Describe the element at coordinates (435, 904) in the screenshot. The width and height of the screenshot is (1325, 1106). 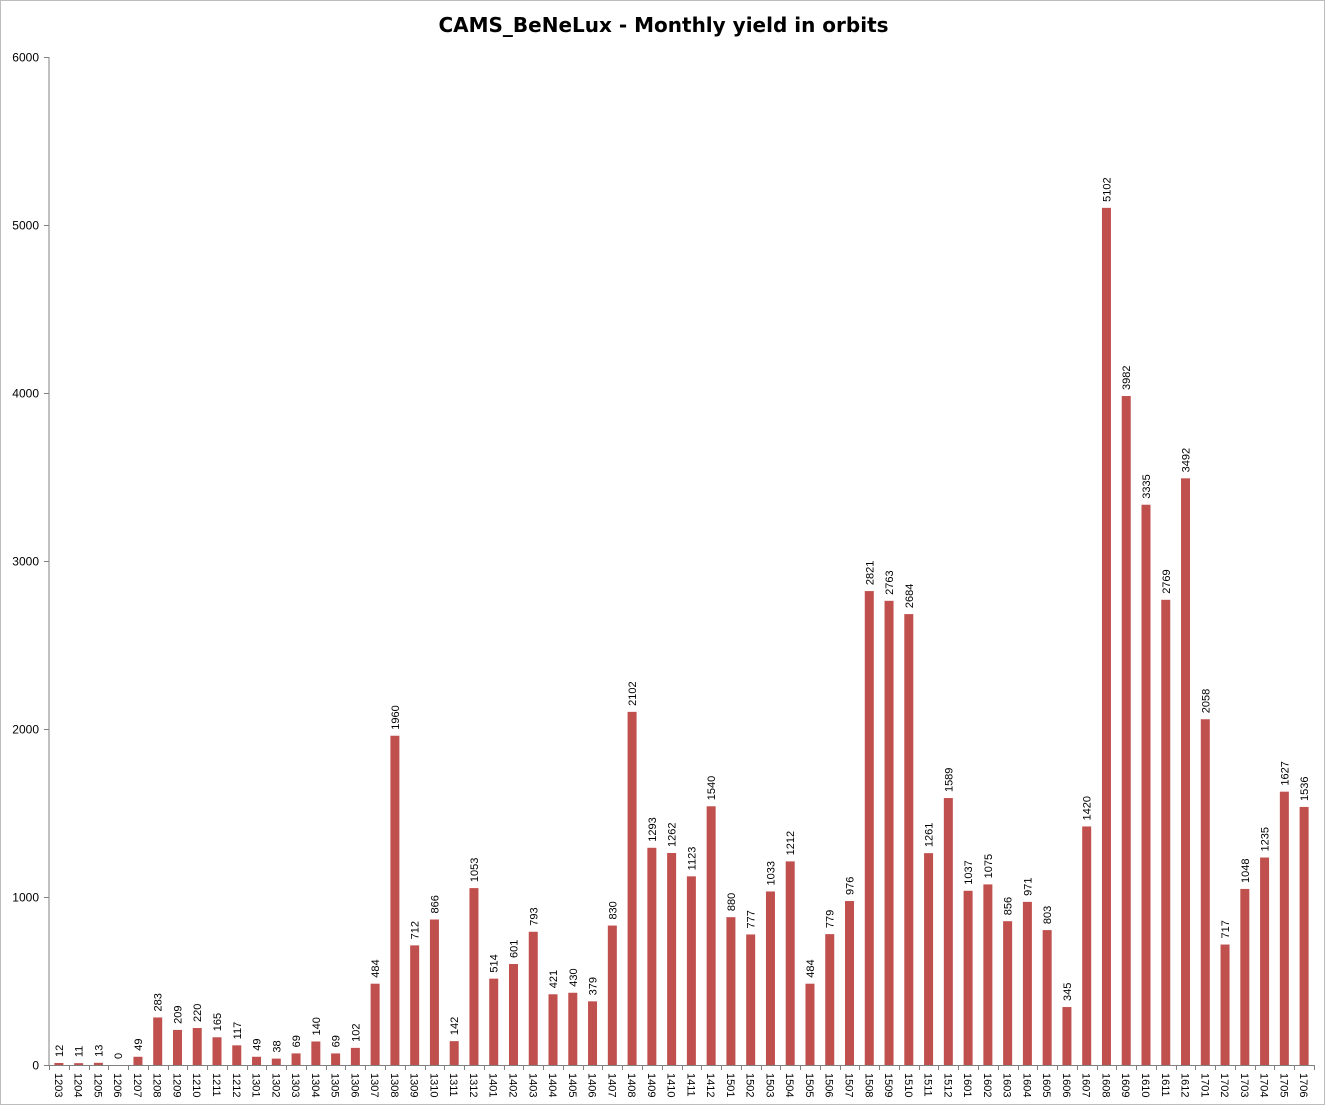
I see `data-label: 866` at that location.